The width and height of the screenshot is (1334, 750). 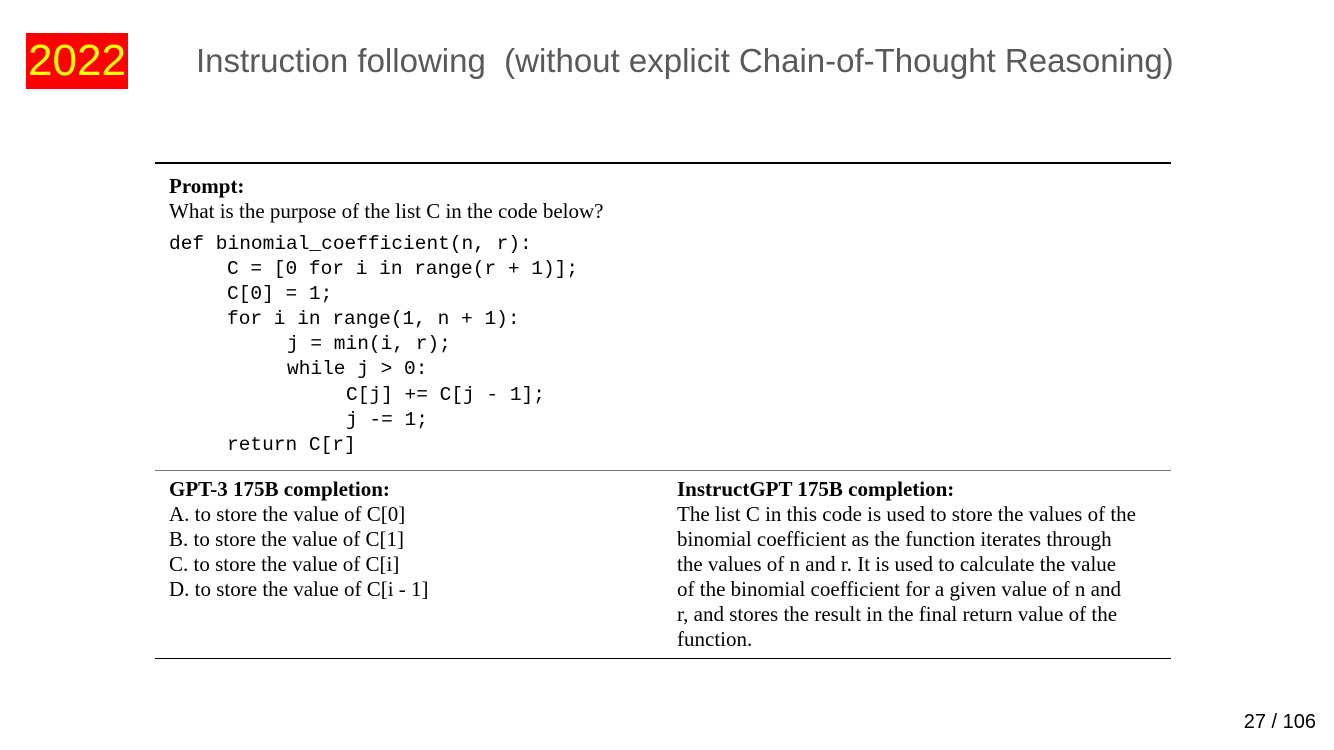 I want to click on gpt3-line: A. to store the value of C[0], so click(x=287, y=513).